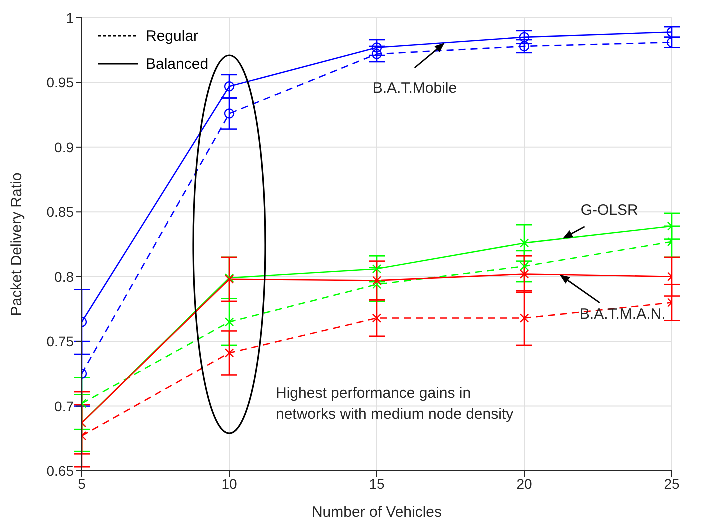 This screenshot has width=702, height=527. I want to click on annotation: Regular, so click(172, 36).